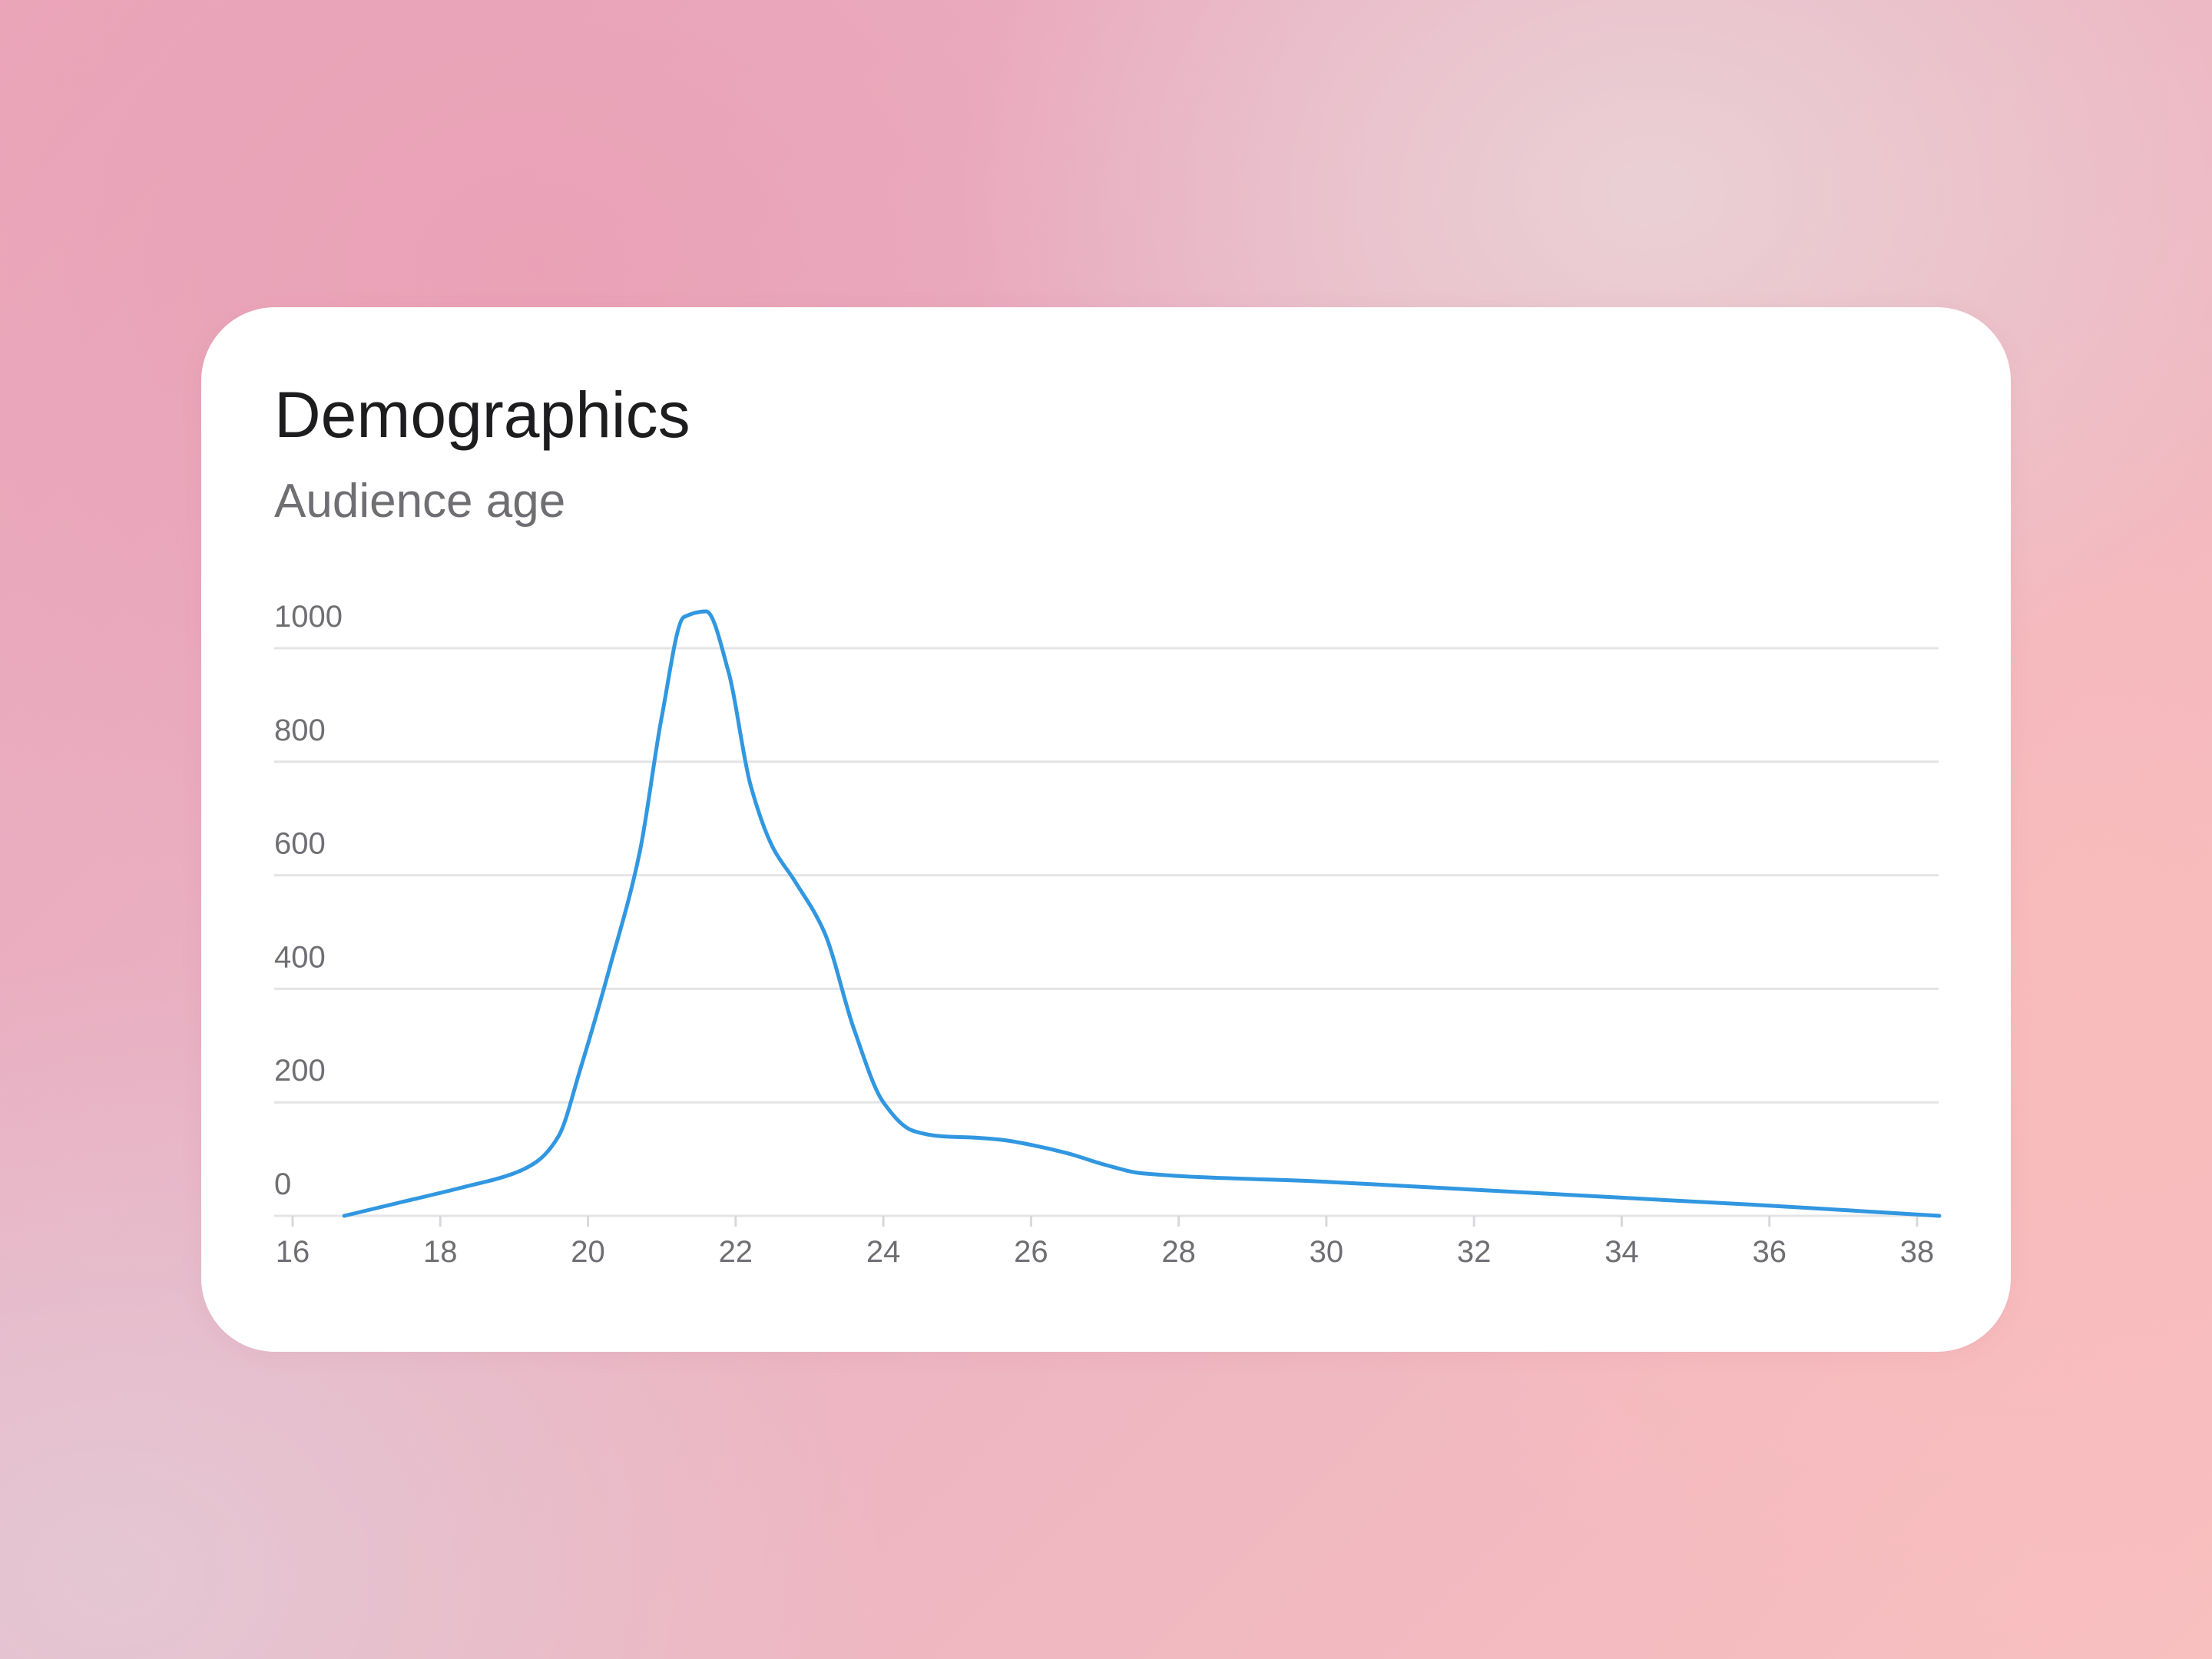 This screenshot has height=1659, width=2212. Describe the element at coordinates (1474, 1252) in the screenshot. I see `x-tick-label-32: 32` at that location.